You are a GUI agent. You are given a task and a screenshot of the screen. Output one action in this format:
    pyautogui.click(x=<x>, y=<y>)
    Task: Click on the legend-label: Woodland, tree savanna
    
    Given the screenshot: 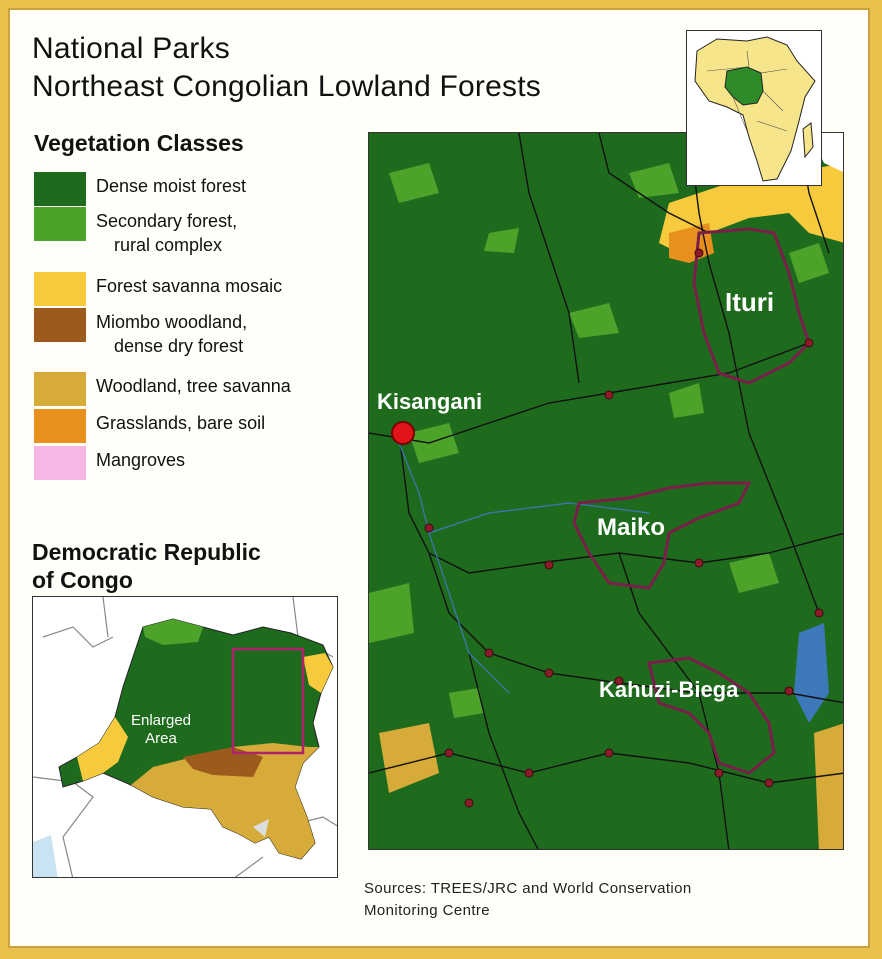 What is the action you would take?
    pyautogui.click(x=226, y=386)
    